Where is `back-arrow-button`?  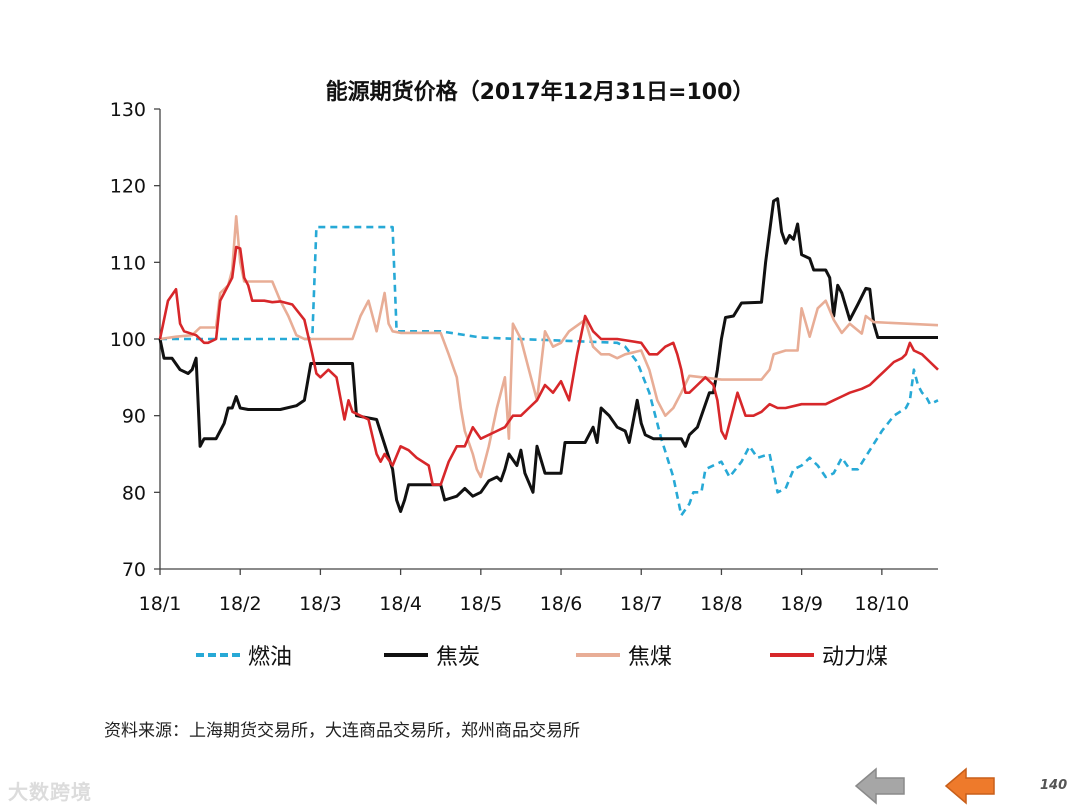
back-arrow-button is located at coordinates (880, 786).